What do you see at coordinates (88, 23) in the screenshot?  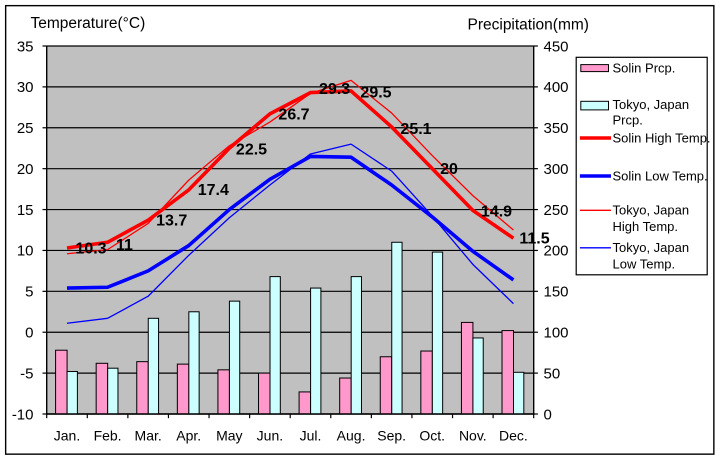 I see `svg-text: Temperature(°C)` at bounding box center [88, 23].